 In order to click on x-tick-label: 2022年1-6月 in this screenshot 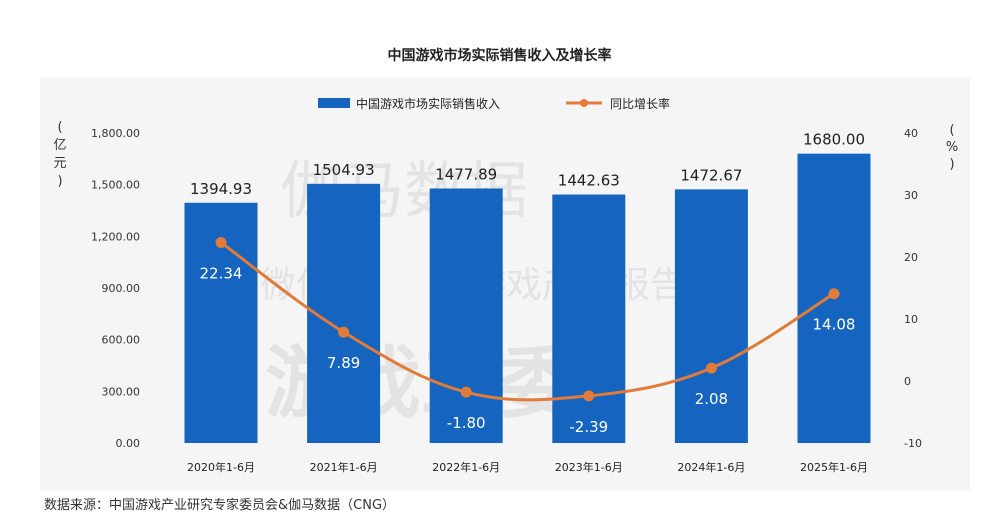, I will do `click(466, 467)`.